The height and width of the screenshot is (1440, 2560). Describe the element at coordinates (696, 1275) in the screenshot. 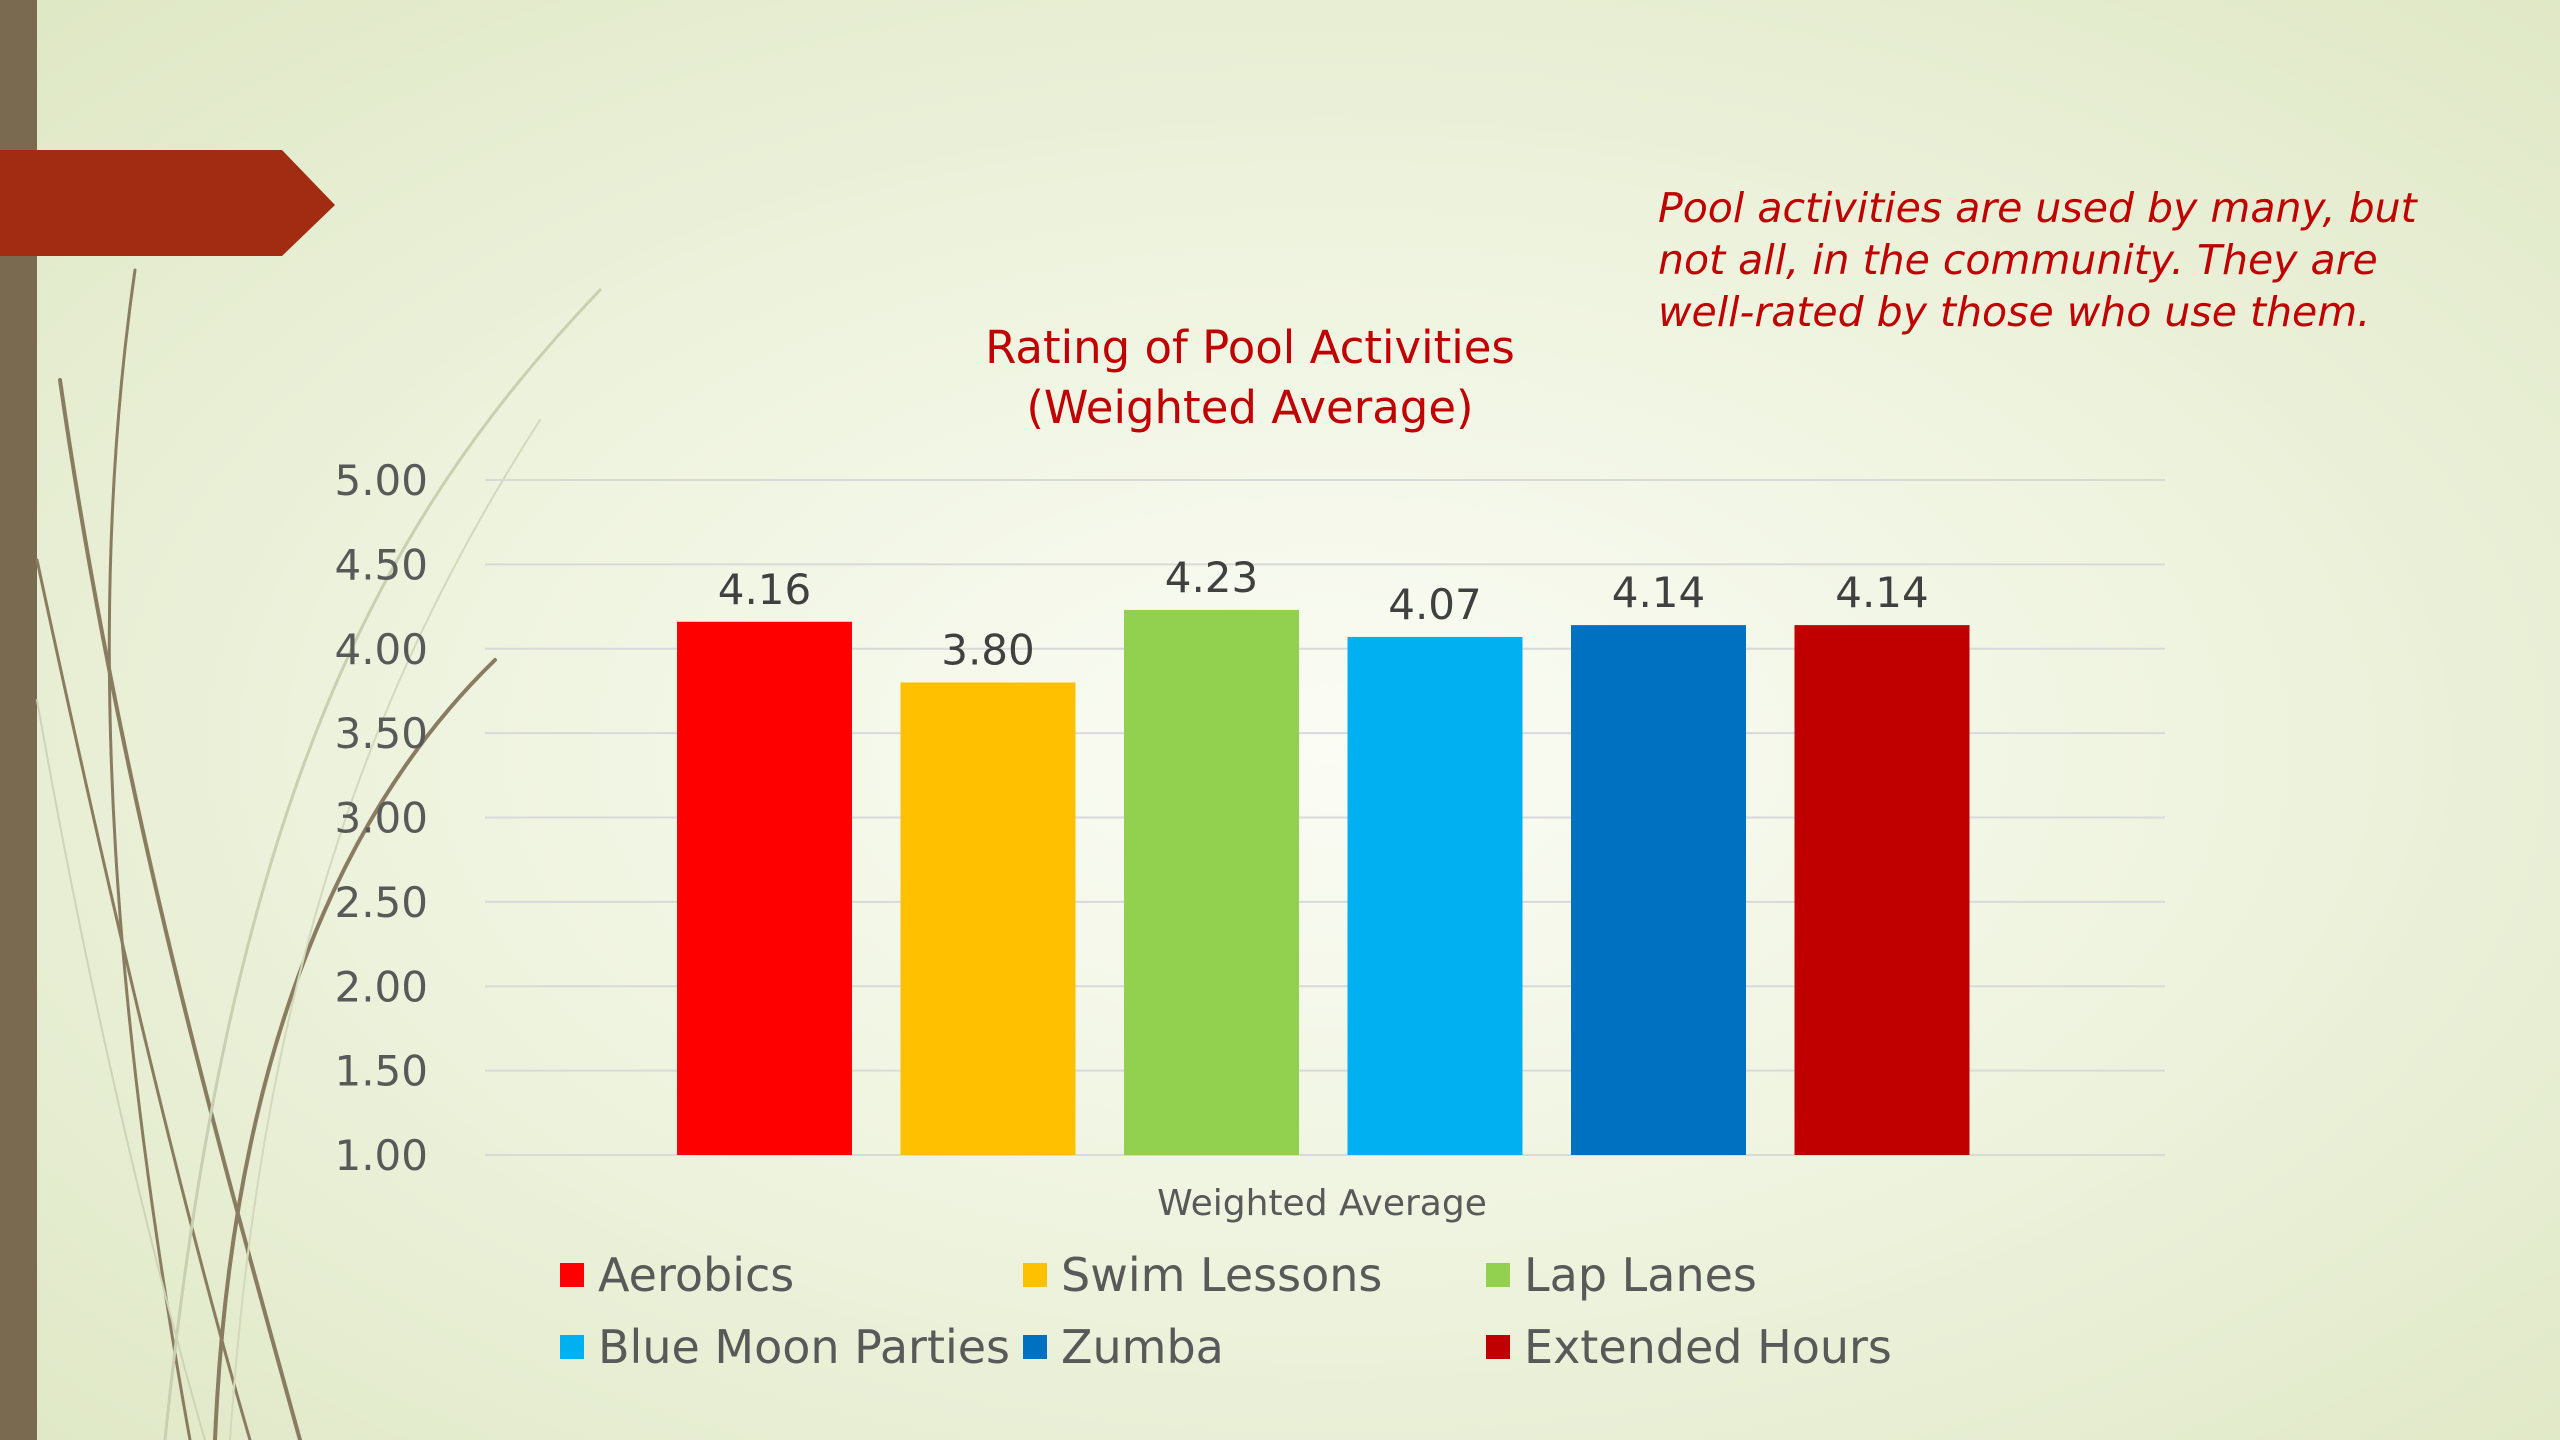

I see `legend-label: Aerobics` at that location.